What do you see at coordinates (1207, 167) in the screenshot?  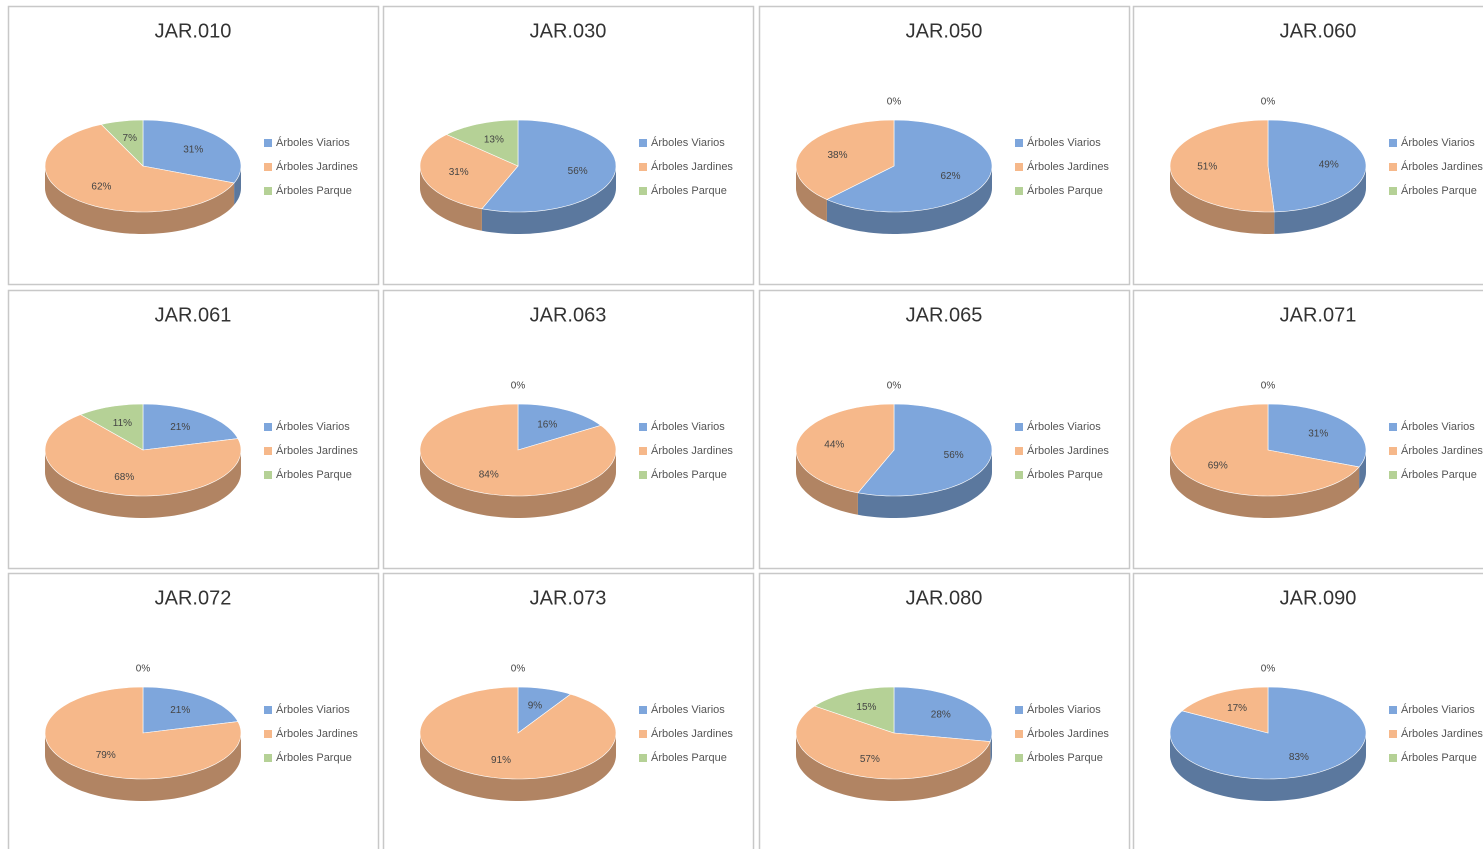 I see `data-label: 51%` at bounding box center [1207, 167].